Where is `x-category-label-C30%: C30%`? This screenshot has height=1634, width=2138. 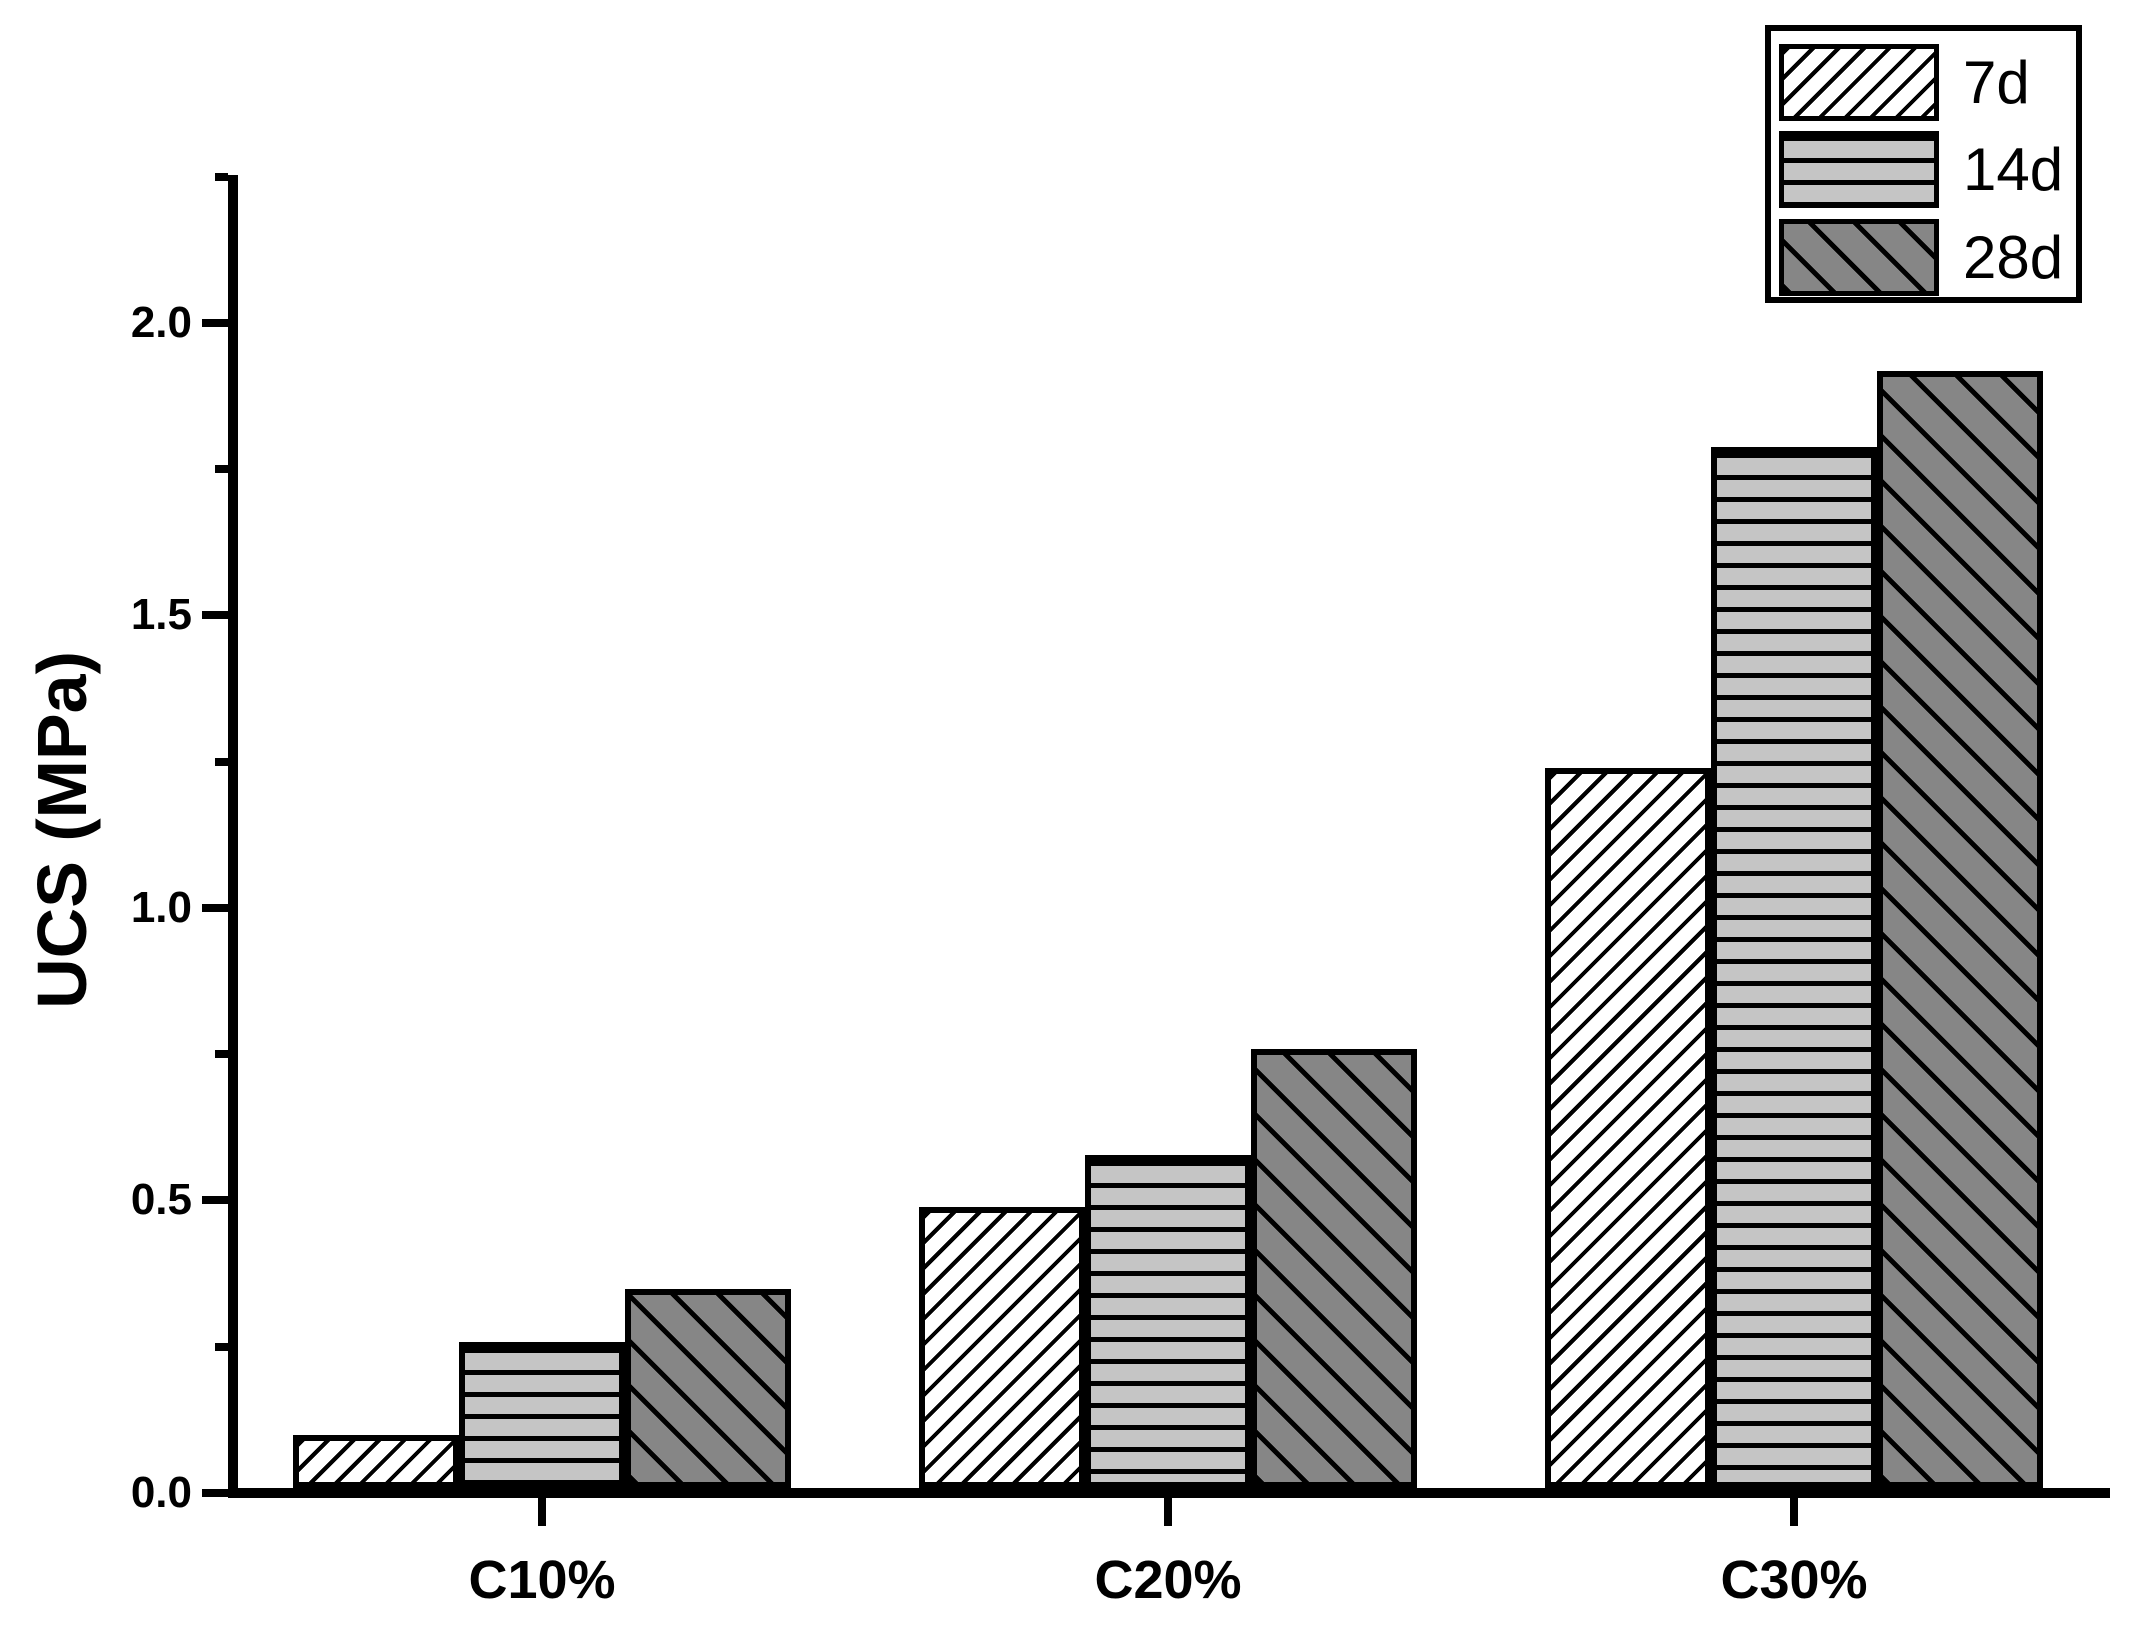
x-category-label-C30%: C30% is located at coordinates (1794, 1580).